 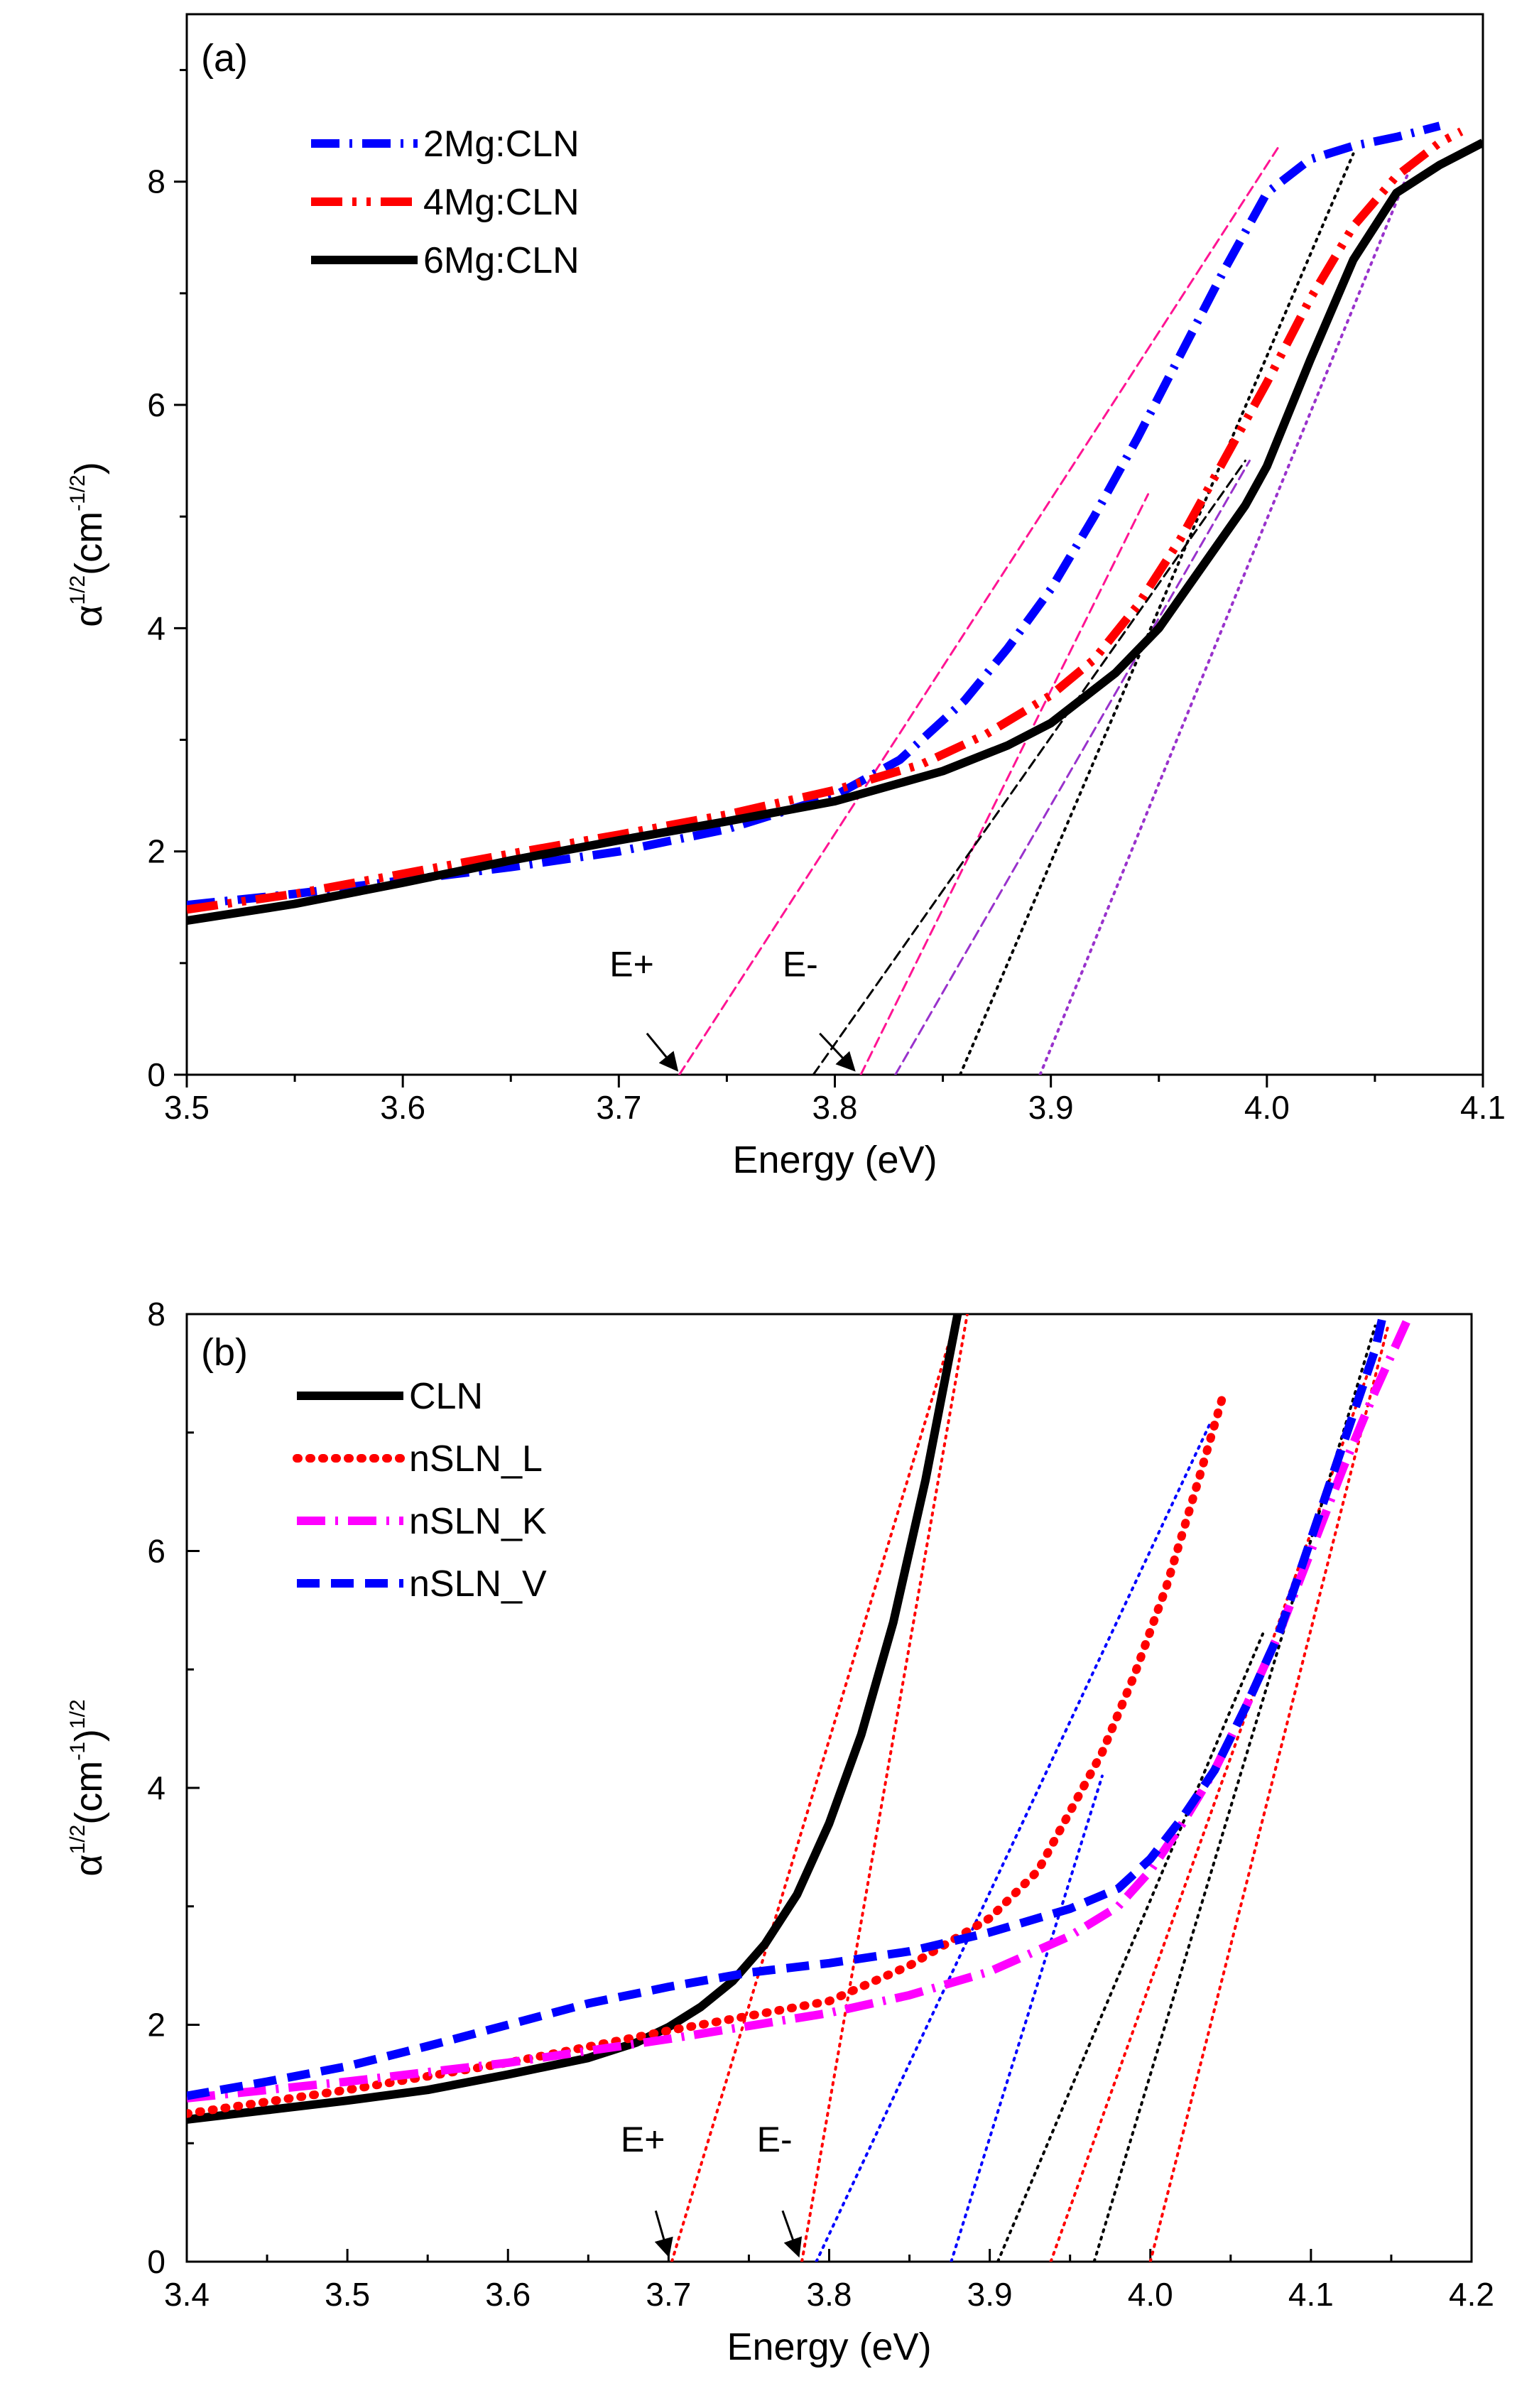 I want to click on y-axis-title-unit-exponent: -1, so click(x=77, y=1752).